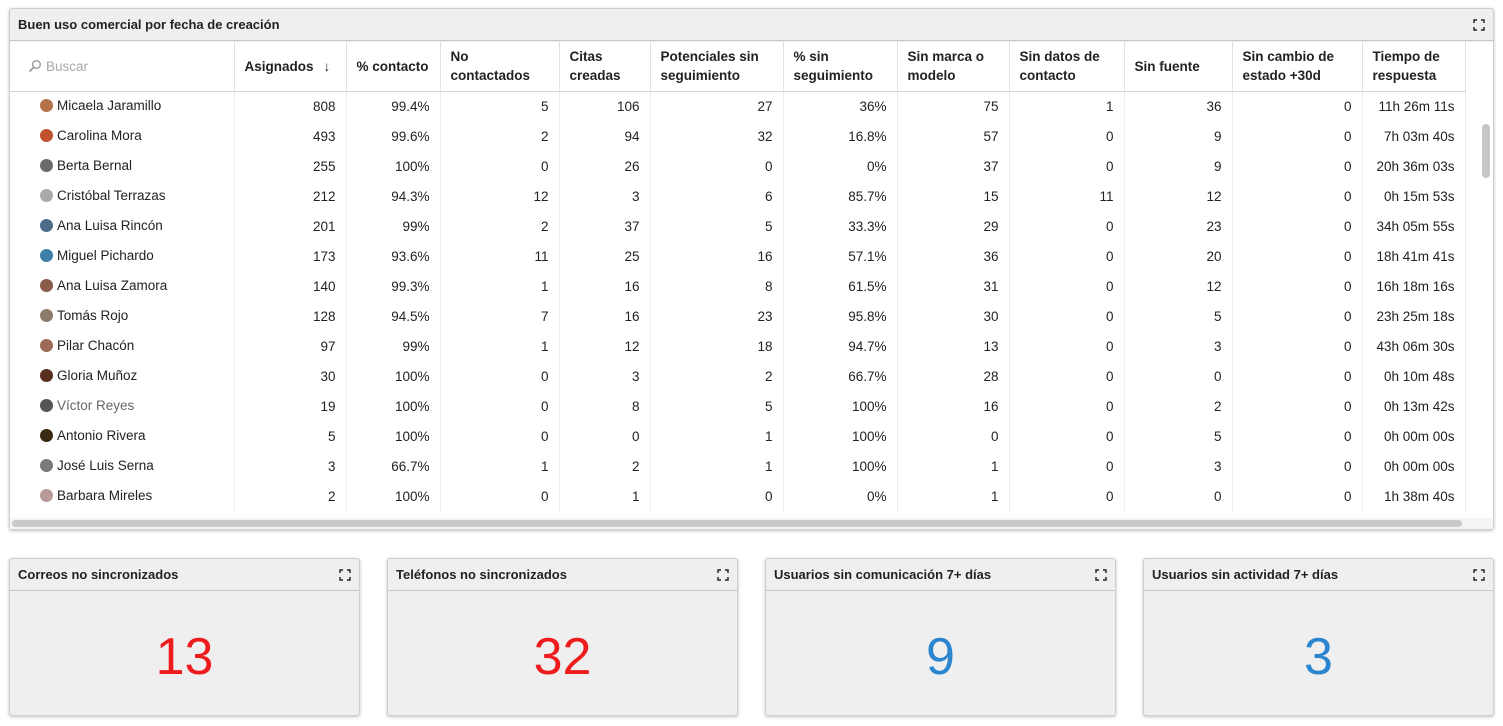  I want to click on user-link: Ana Luisa Rincón, so click(101, 225).